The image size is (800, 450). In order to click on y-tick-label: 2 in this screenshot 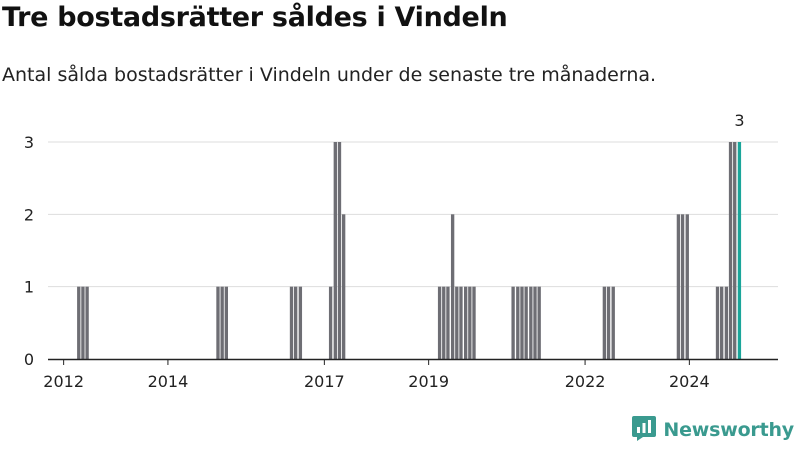, I will do `click(29, 214)`.